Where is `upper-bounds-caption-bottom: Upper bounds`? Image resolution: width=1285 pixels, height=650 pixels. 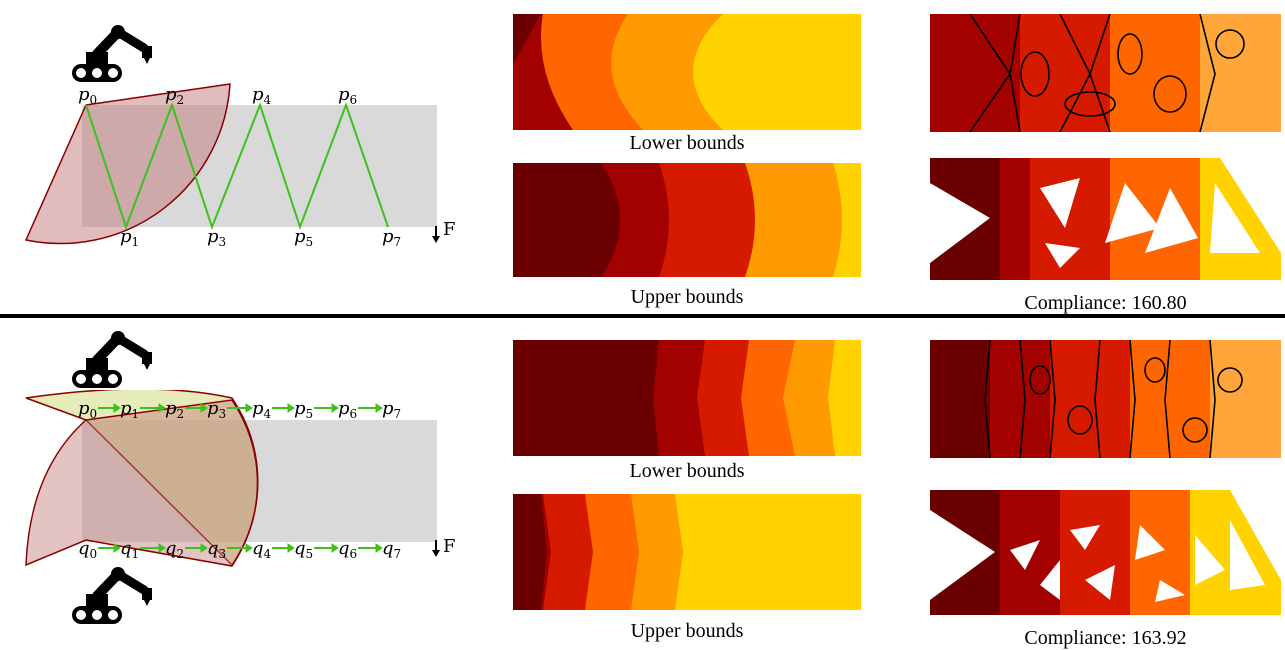 upper-bounds-caption-bottom: Upper bounds is located at coordinates (687, 631).